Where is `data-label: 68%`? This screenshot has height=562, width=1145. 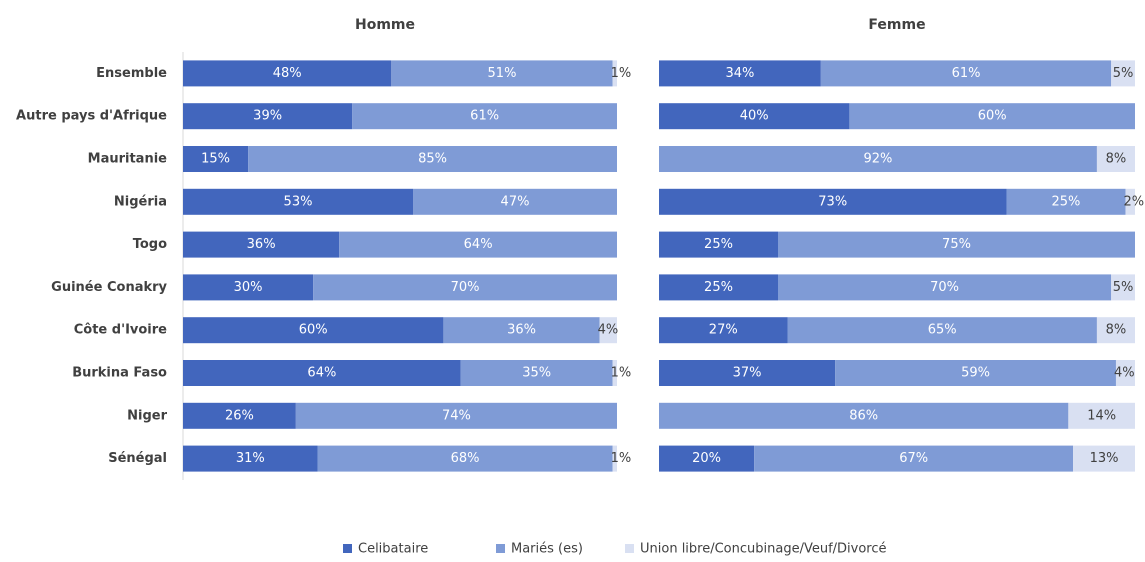
data-label: 68% is located at coordinates (465, 458).